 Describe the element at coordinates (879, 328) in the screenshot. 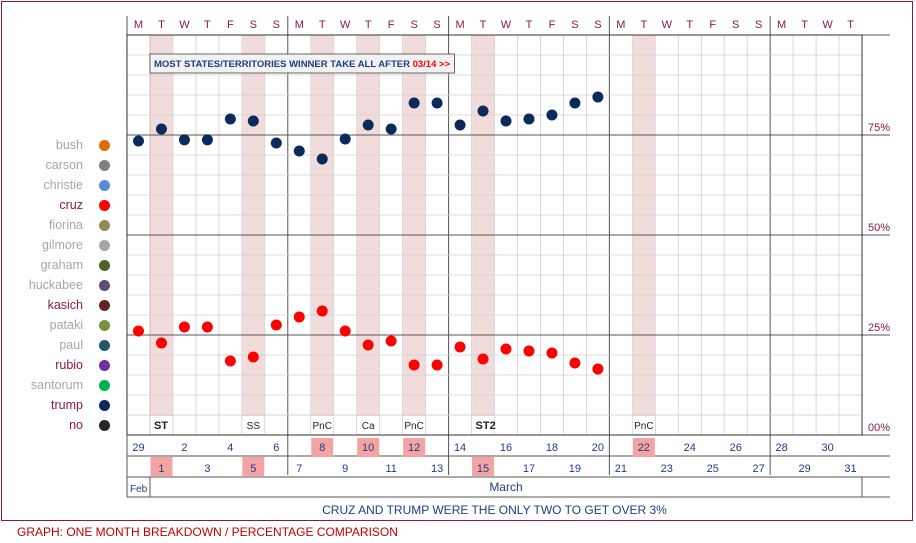

I see `y-tick-label: 25%` at that location.